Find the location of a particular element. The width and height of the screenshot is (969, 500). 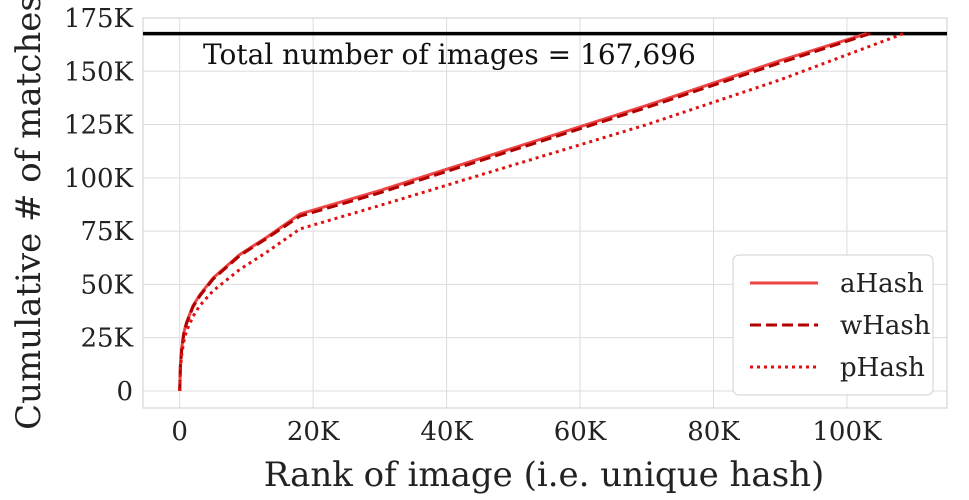

y-tick-label: 0 is located at coordinates (124, 392).